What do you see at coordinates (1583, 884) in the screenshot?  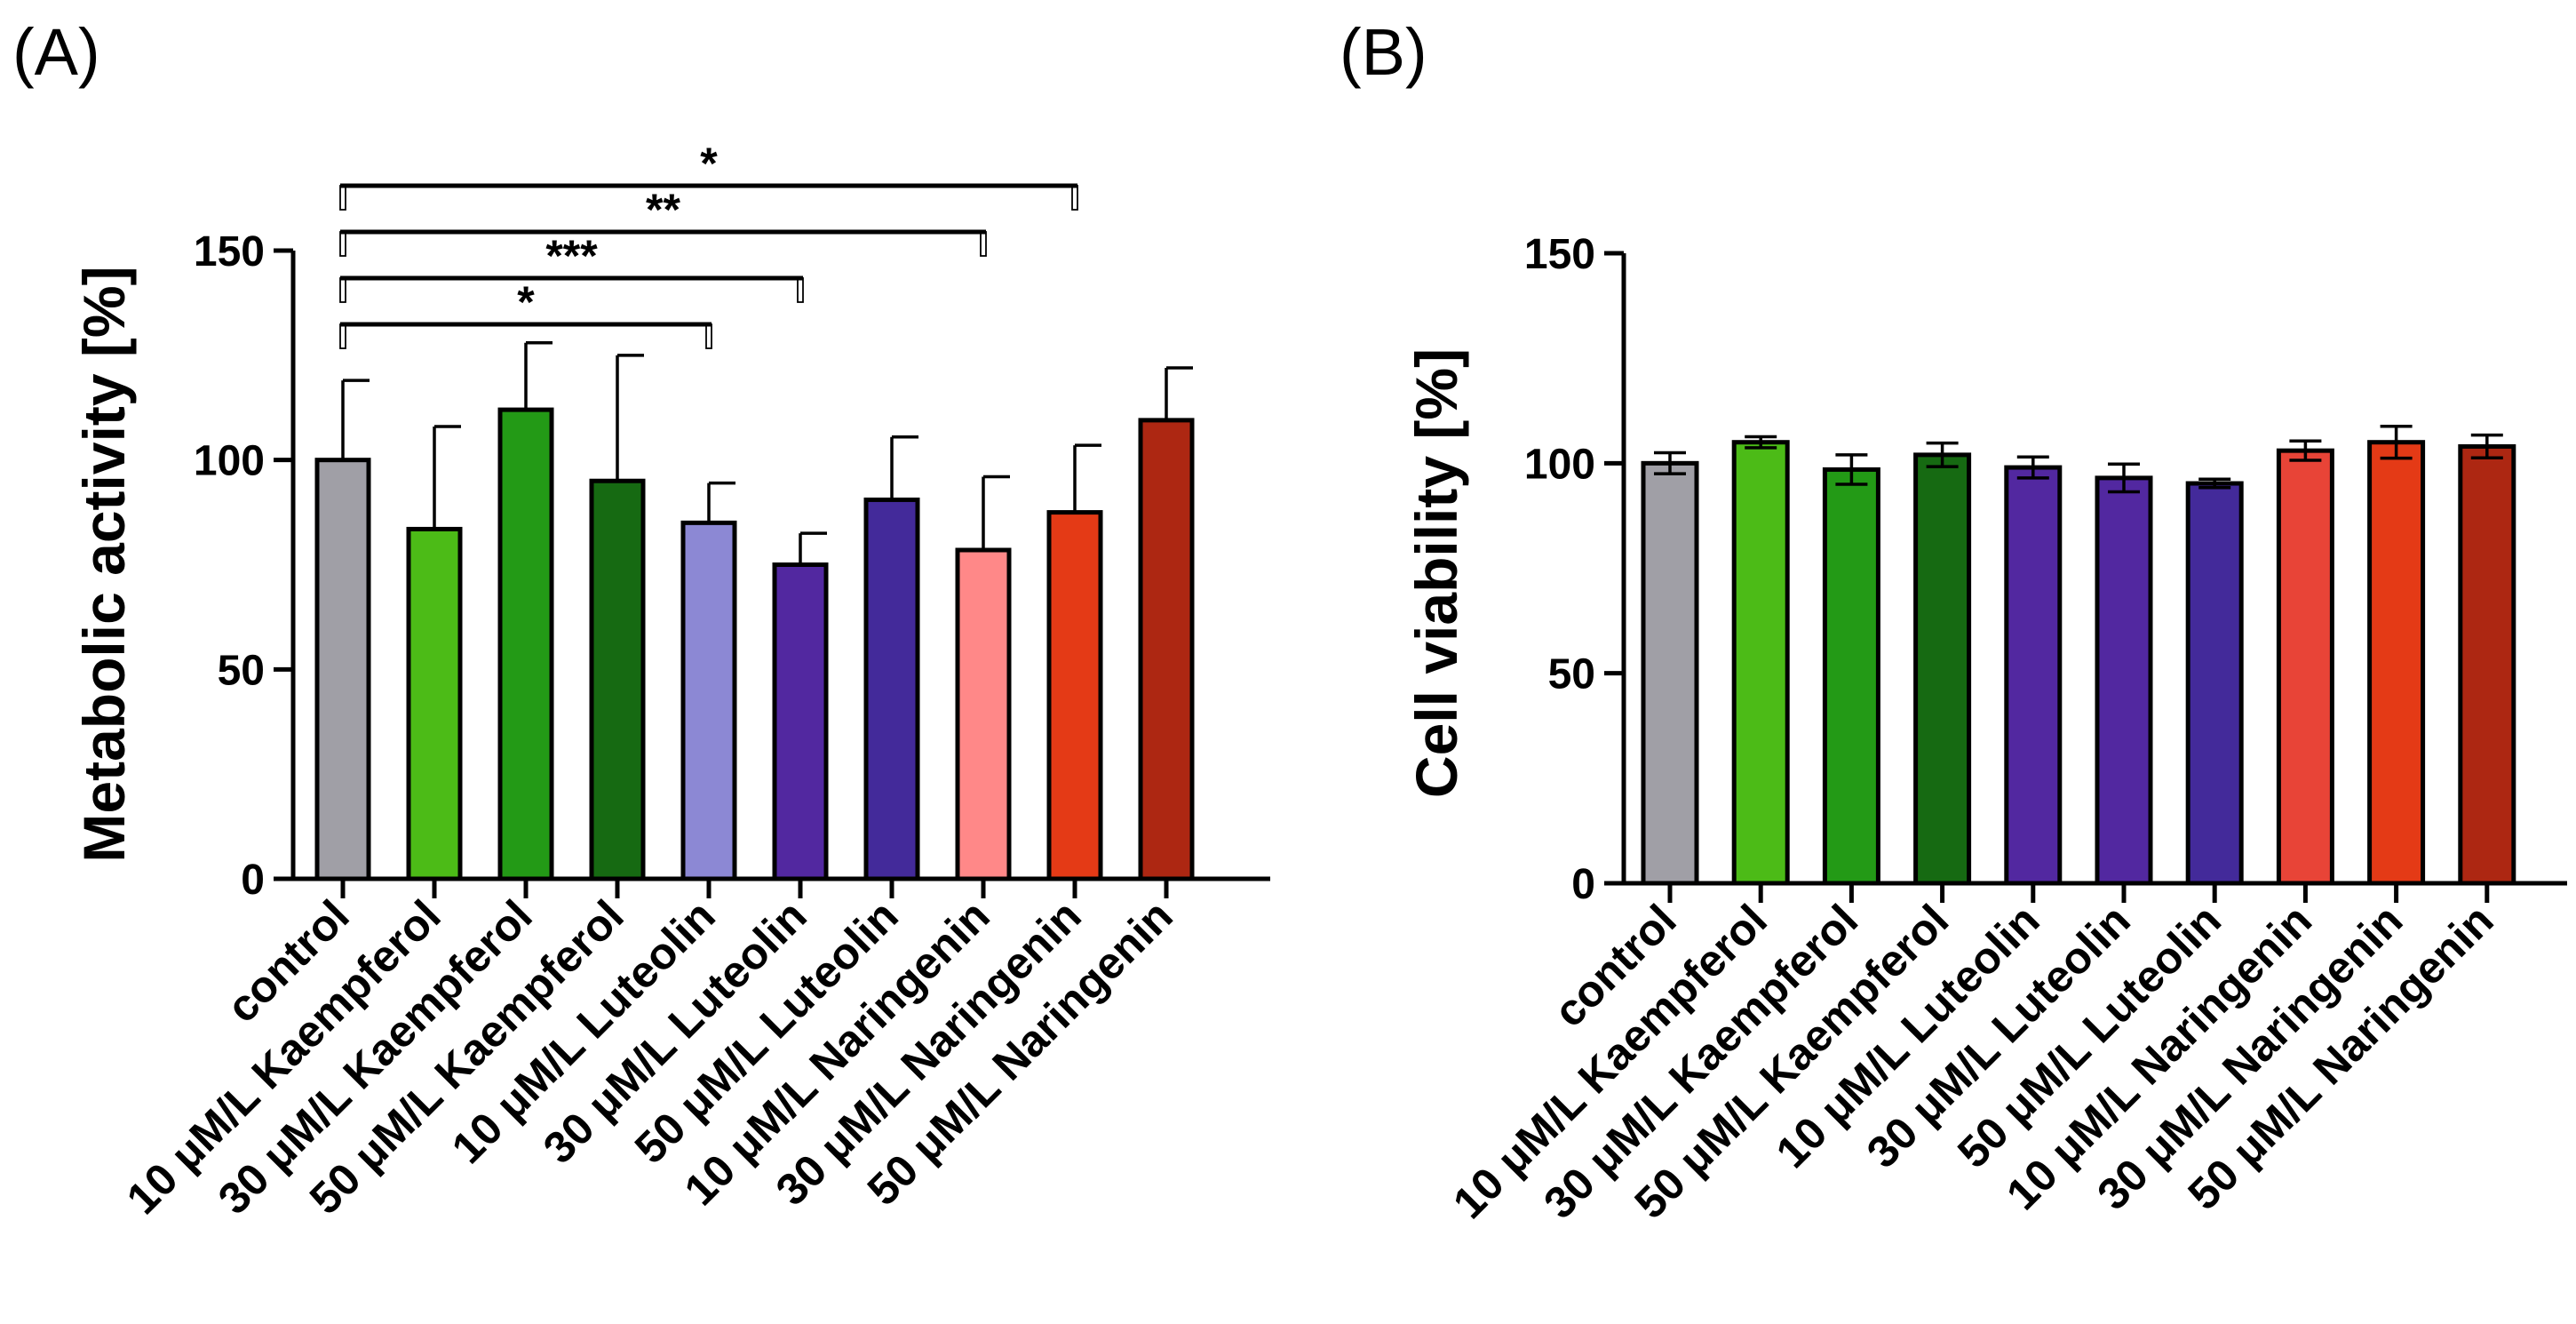 I see `panel-b-y-tick-label: 0` at bounding box center [1583, 884].